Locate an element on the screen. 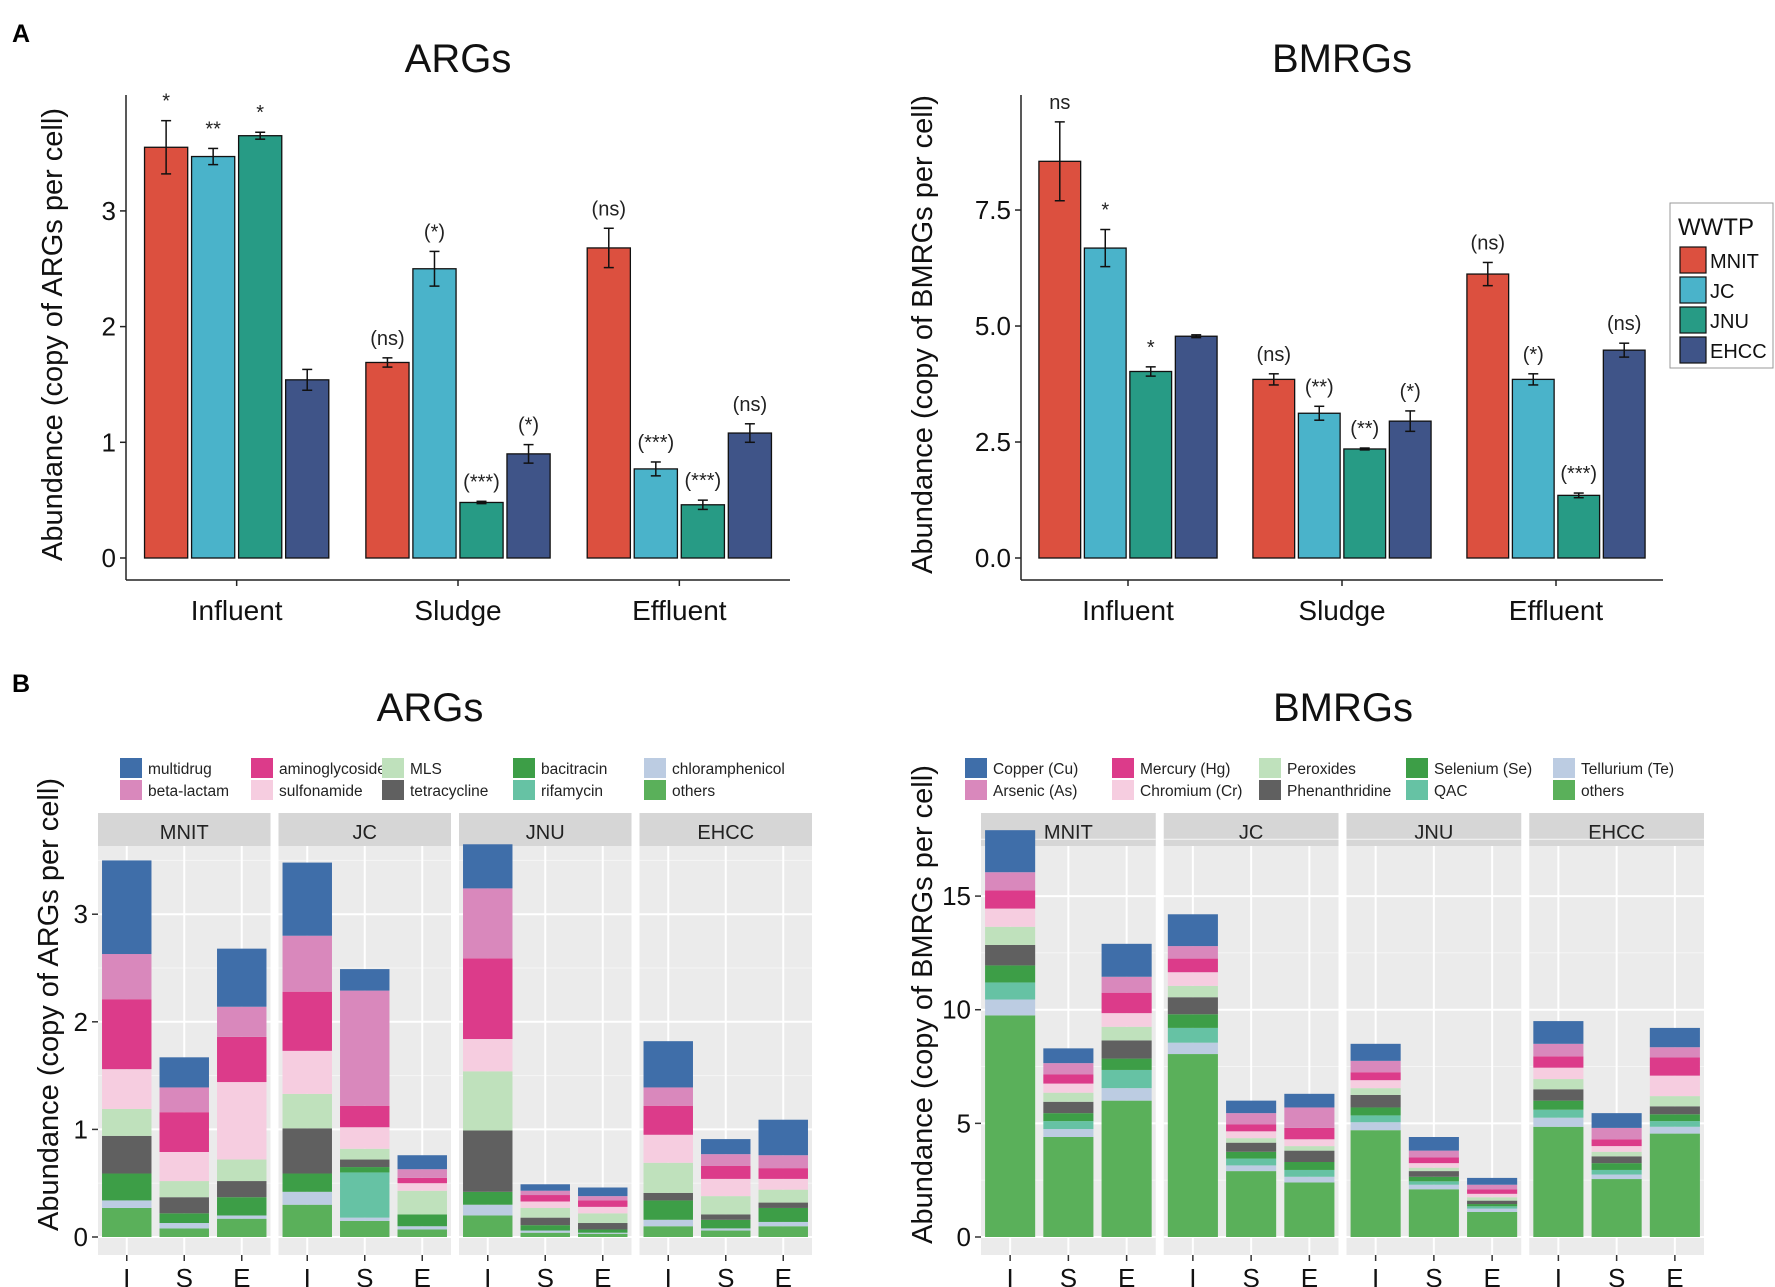 Image resolution: width=1775 pixels, height=1287 pixels. legend-label-multidrug: multidrug is located at coordinates (180, 769).